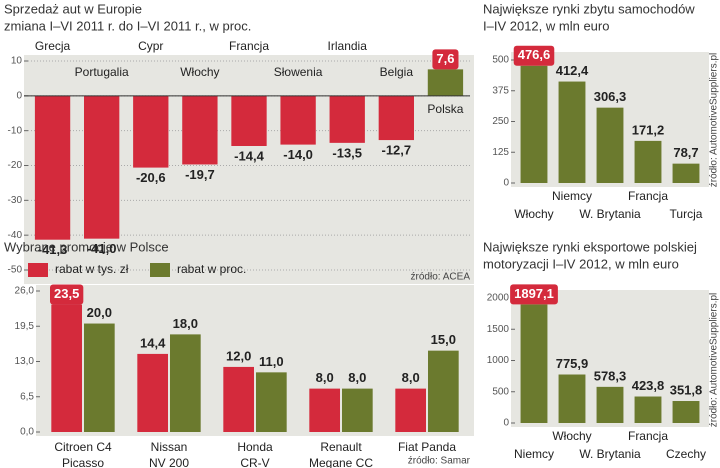 The width and height of the screenshot is (720, 468). I want to click on y-tick-label: -40, so click(15, 235).